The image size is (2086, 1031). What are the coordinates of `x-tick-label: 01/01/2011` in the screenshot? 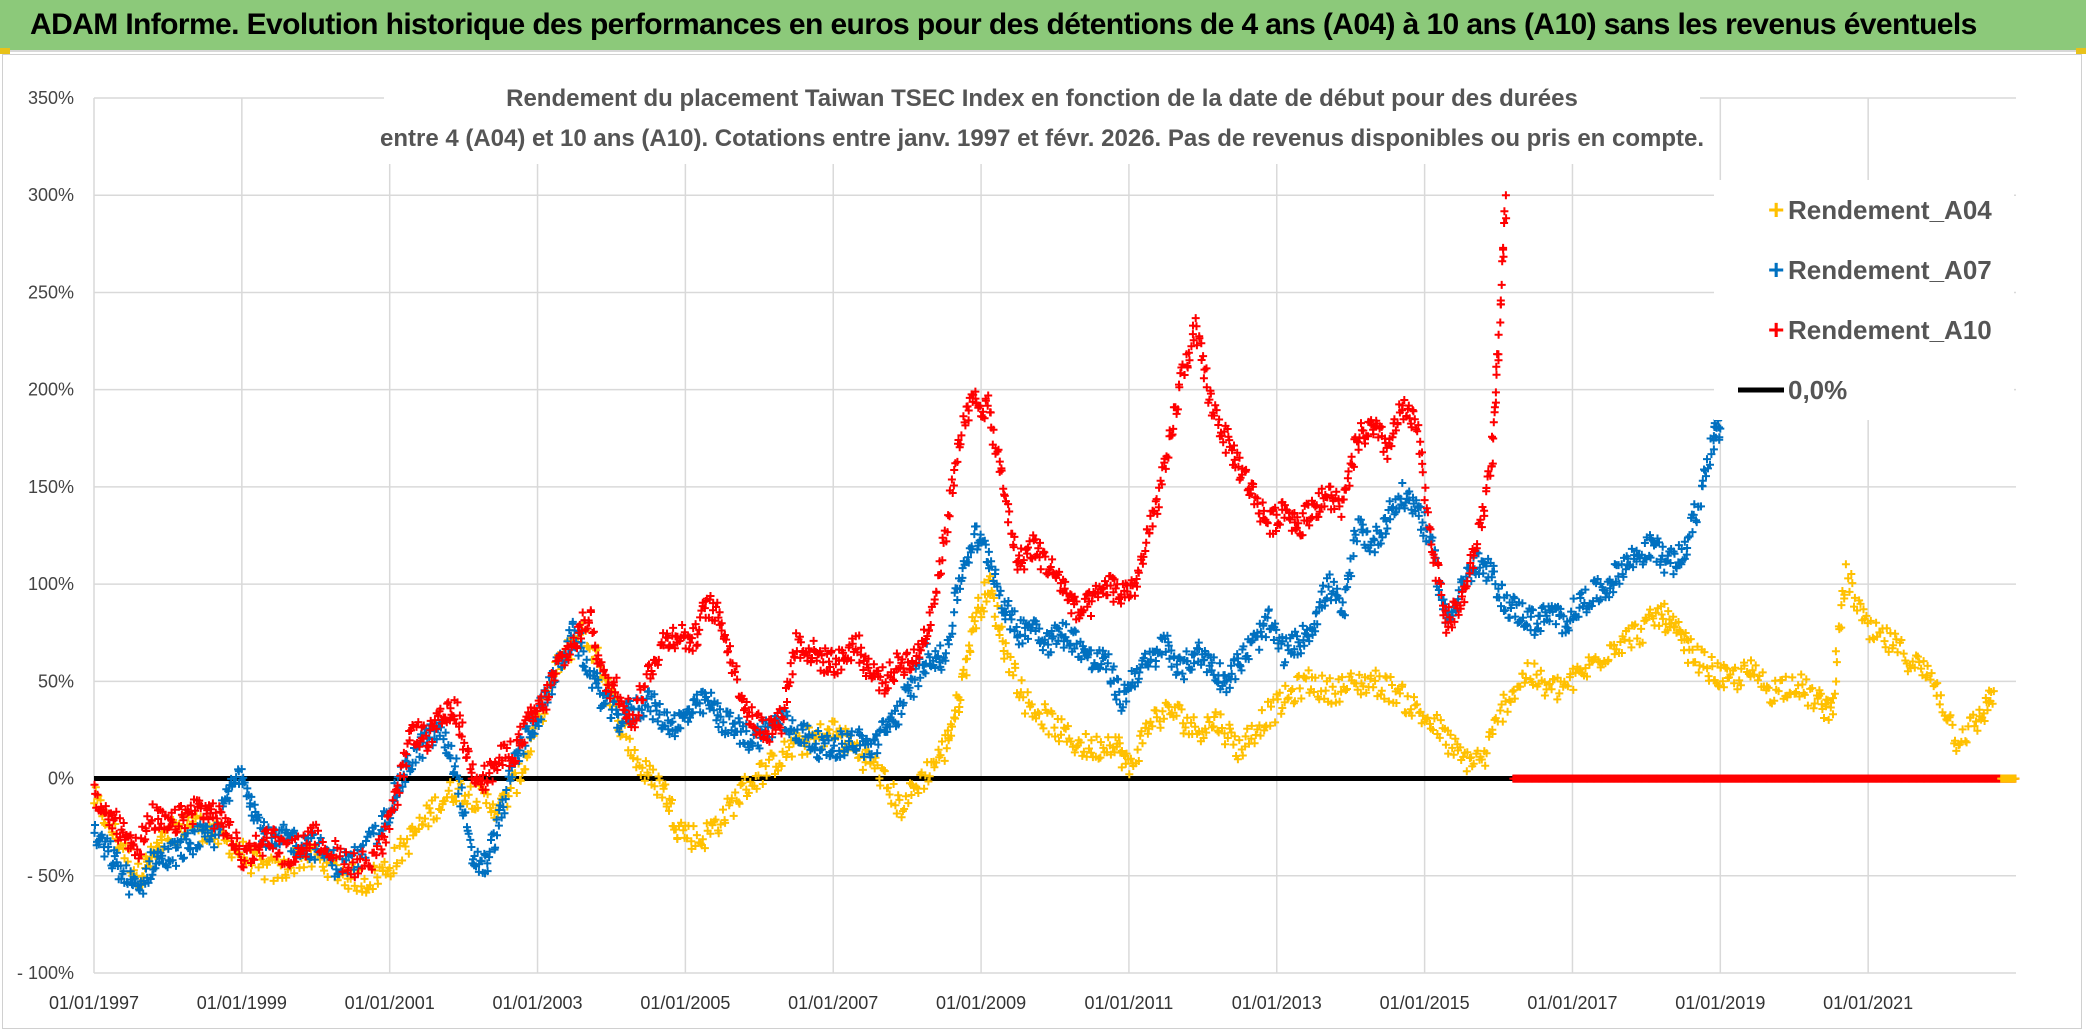 It's located at (1129, 1003).